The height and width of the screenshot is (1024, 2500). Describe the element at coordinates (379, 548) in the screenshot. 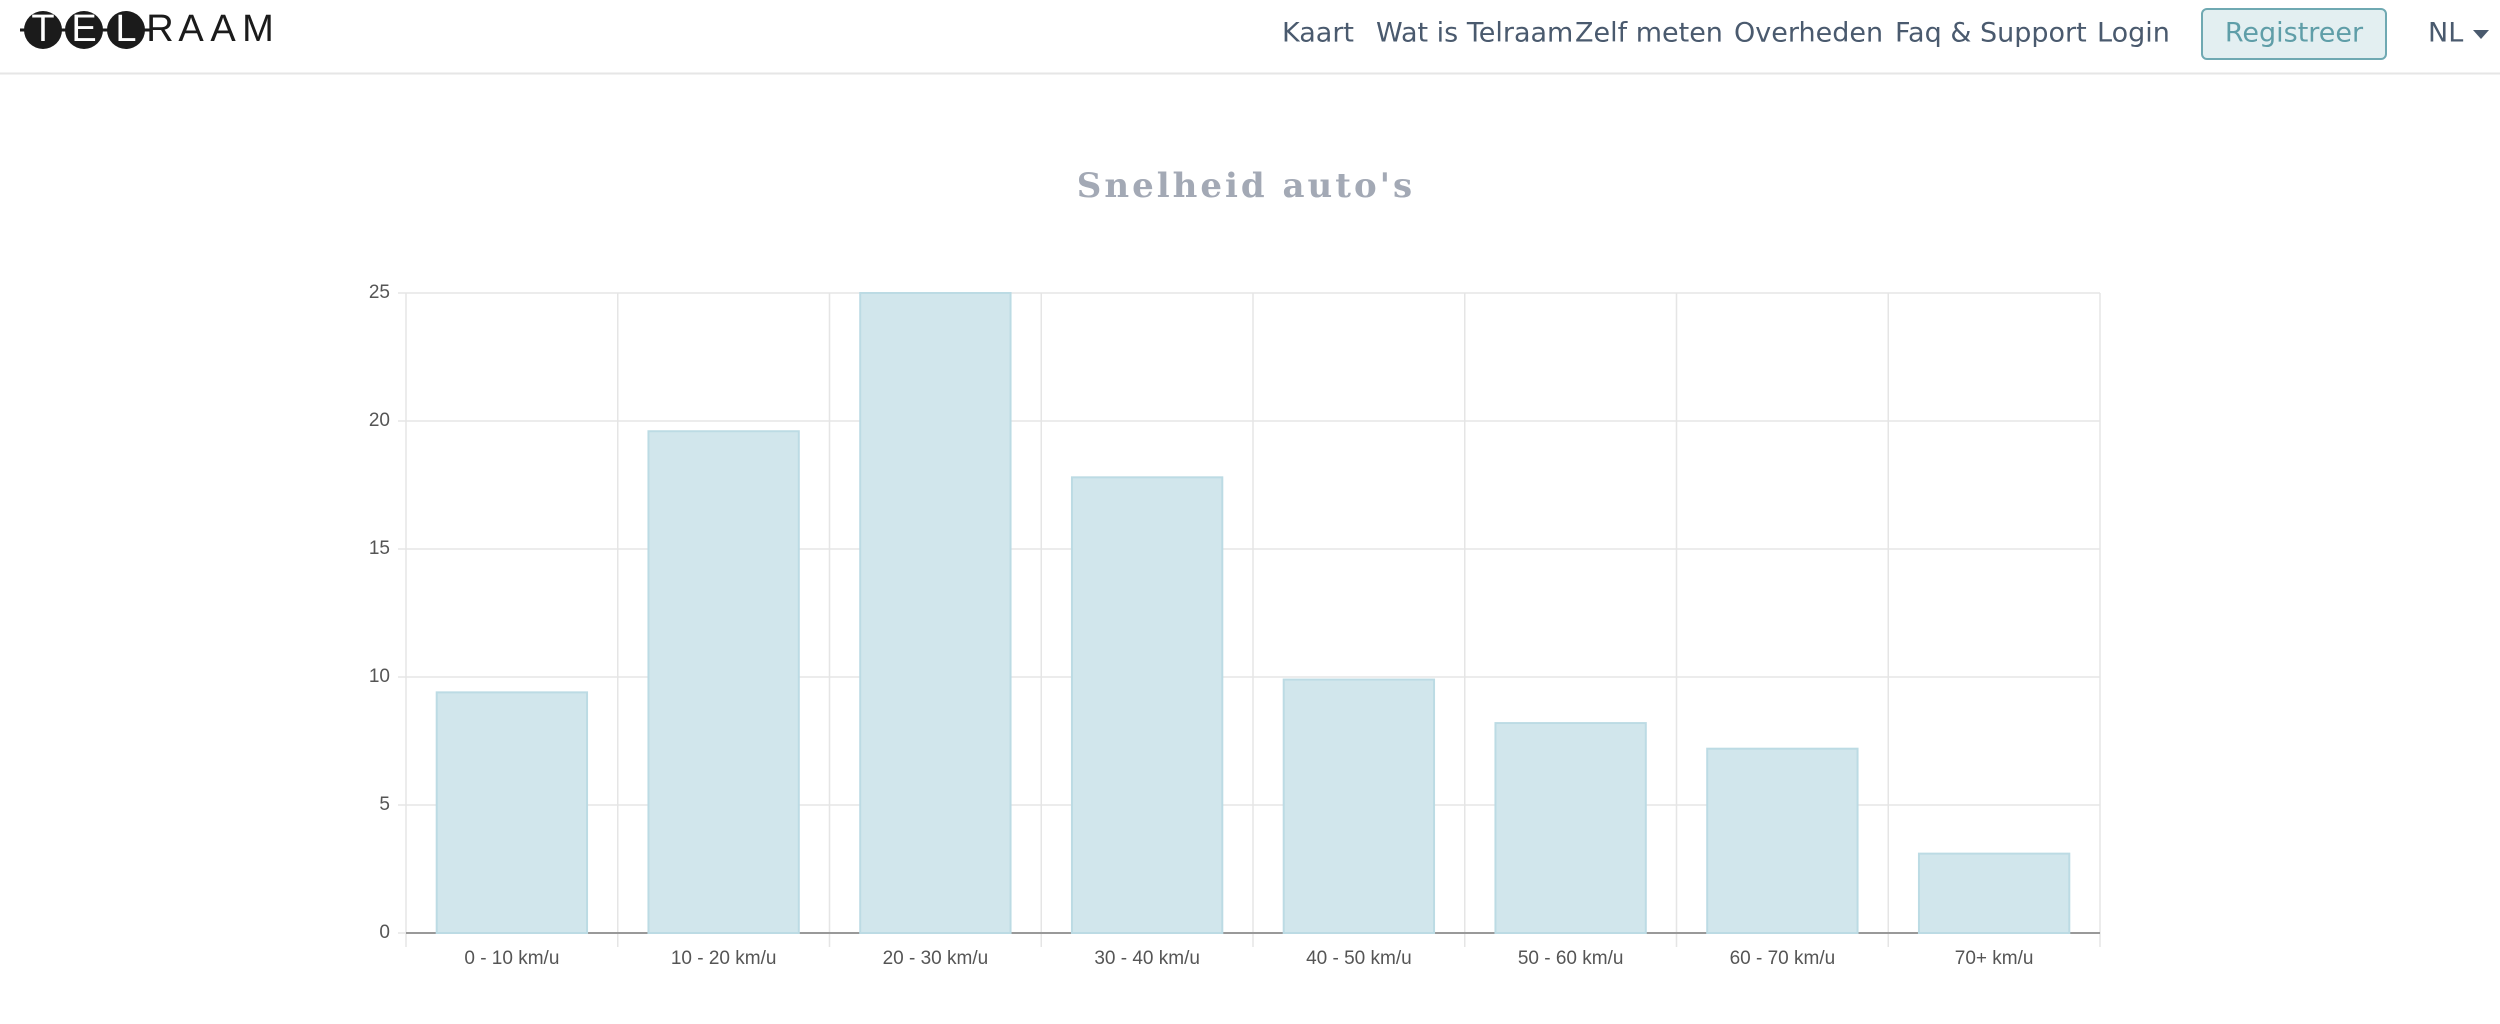

I see `y-tick-label: 15` at that location.